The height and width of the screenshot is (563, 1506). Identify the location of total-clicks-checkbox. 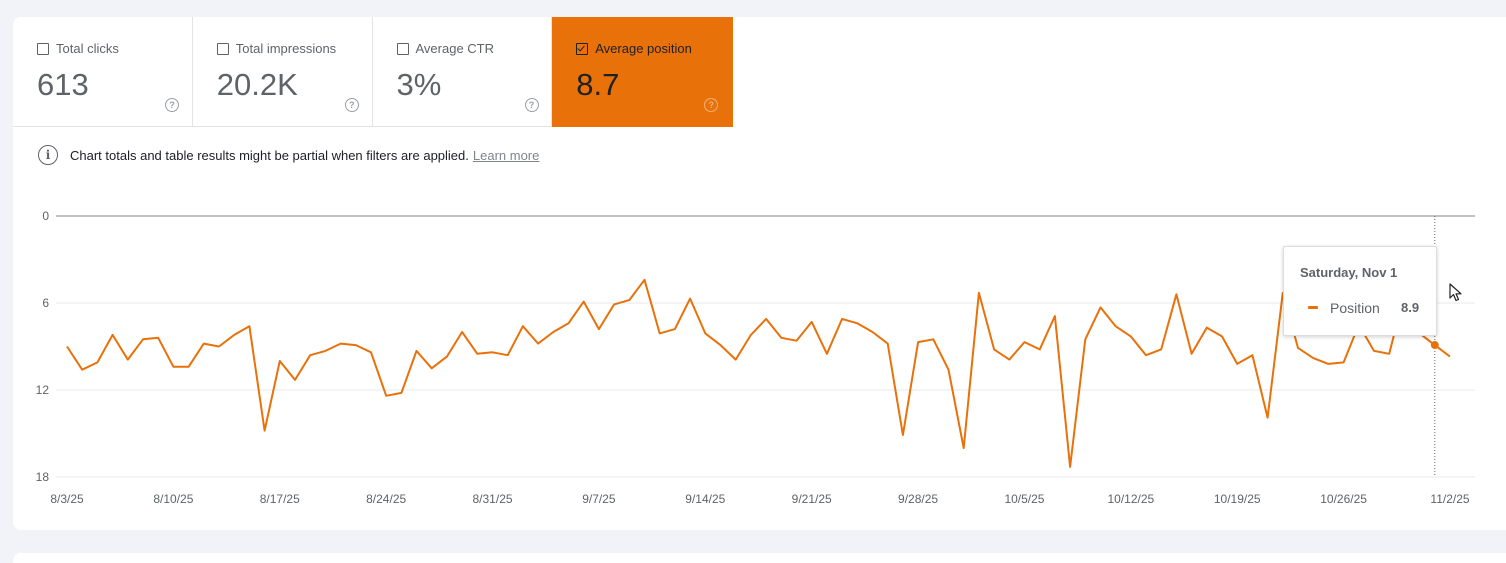
(43, 49).